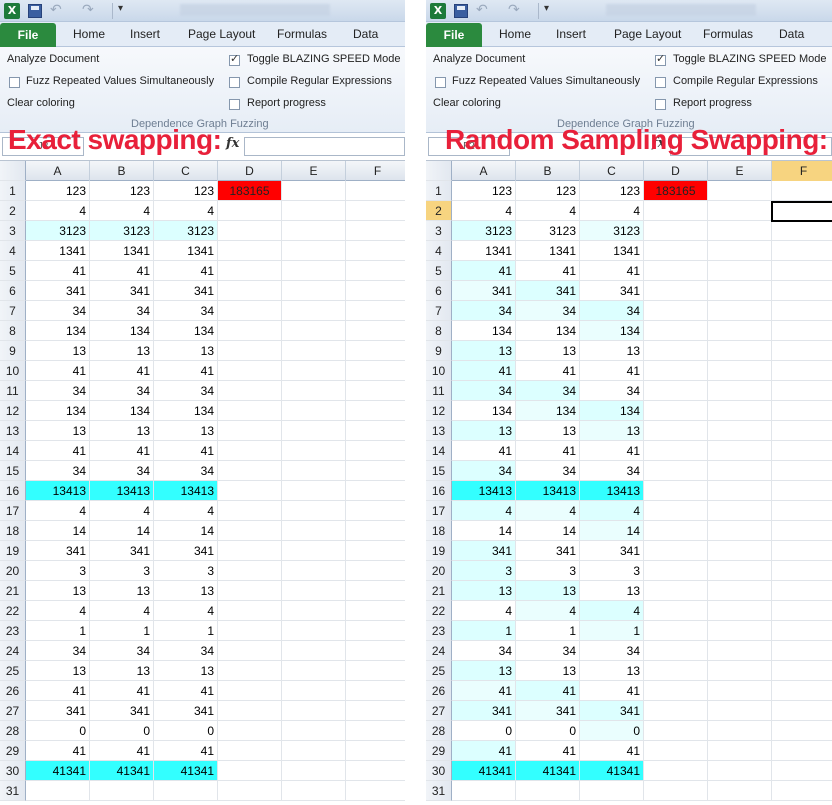 Image resolution: width=832 pixels, height=805 pixels. Describe the element at coordinates (648, 34) in the screenshot. I see `tab-page-layout: Page Layout` at that location.